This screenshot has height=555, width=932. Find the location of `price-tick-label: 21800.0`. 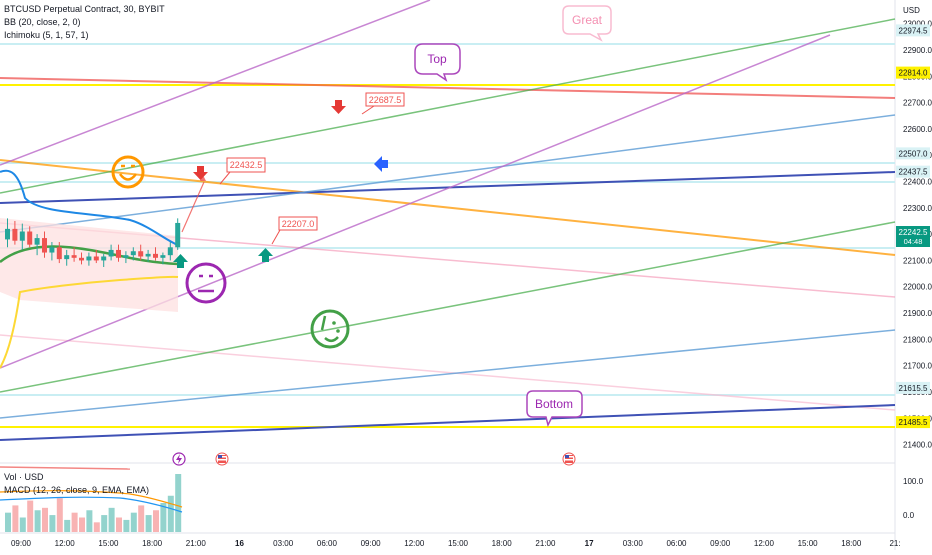

price-tick-label: 21800.0 is located at coordinates (917, 339).